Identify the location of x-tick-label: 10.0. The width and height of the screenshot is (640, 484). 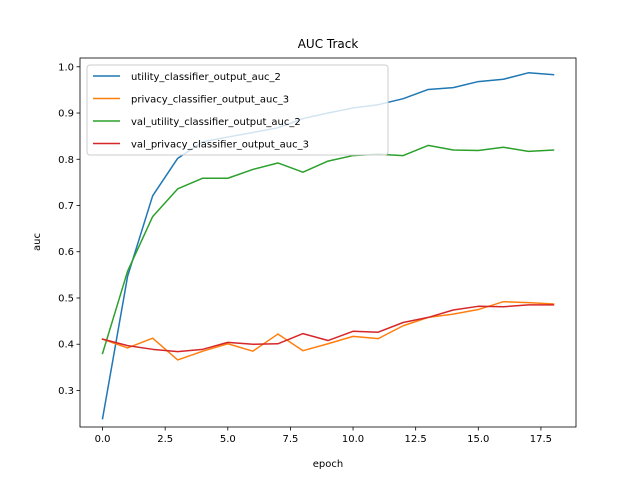
(353, 439).